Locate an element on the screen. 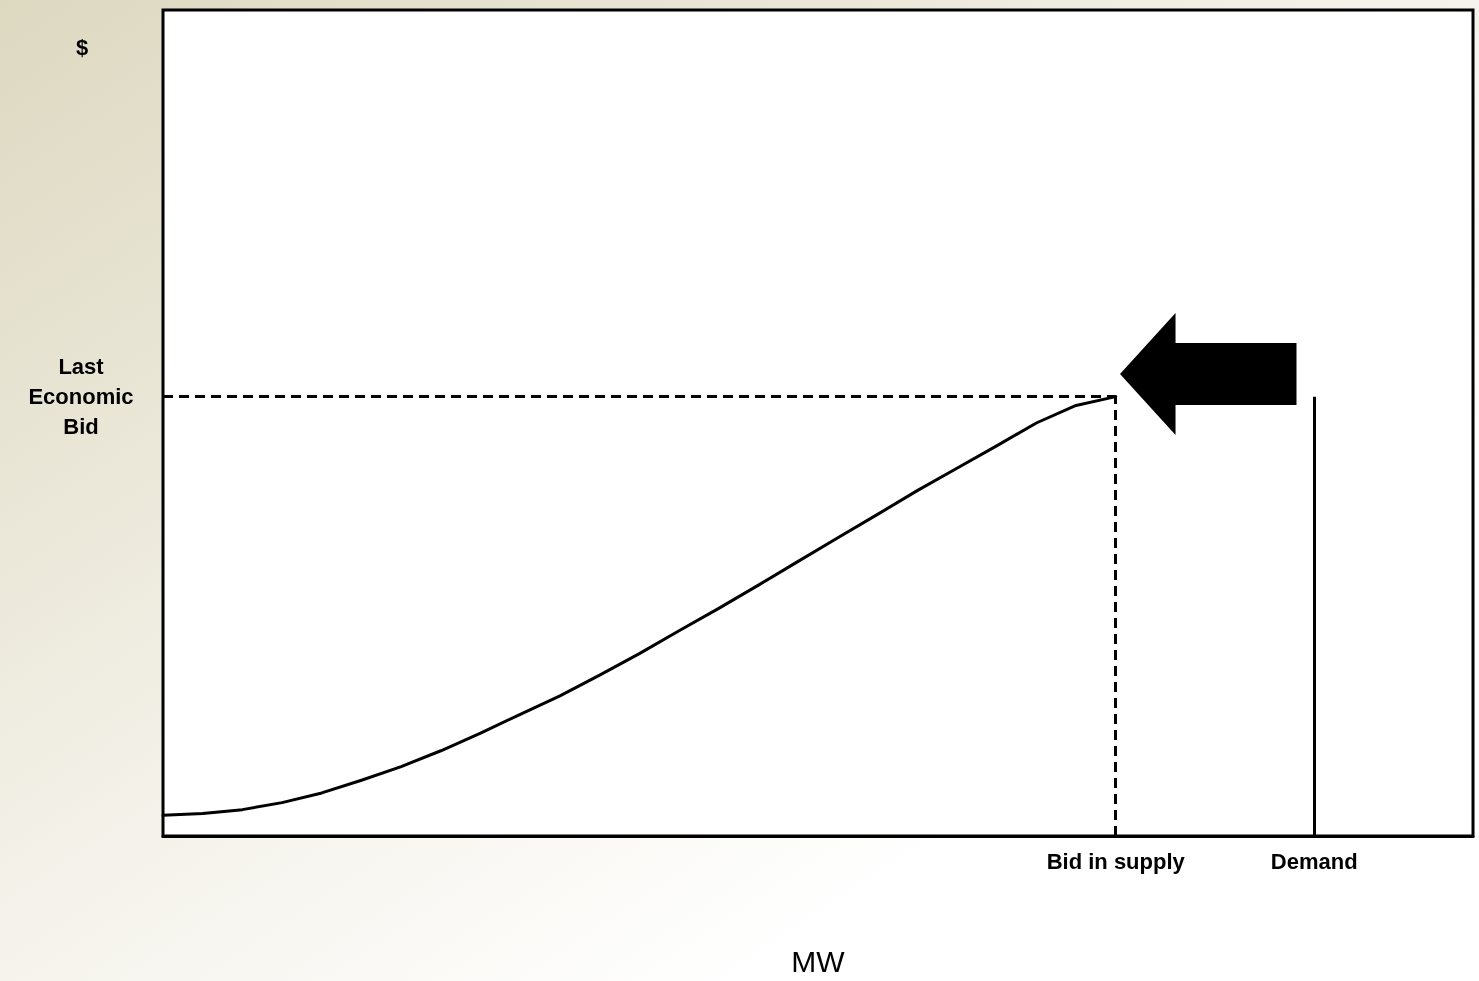 The height and width of the screenshot is (981, 1479). x-axis-title: MW is located at coordinates (818, 961).